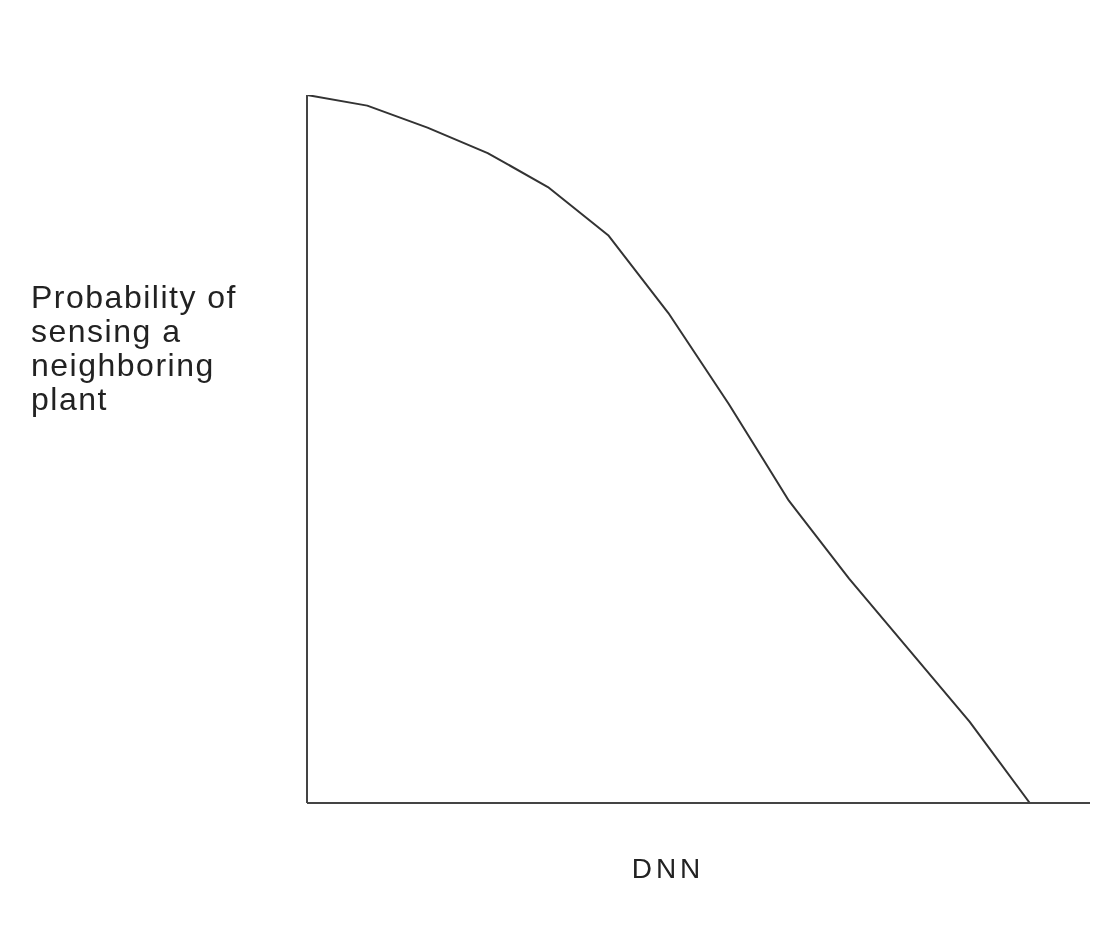 The width and height of the screenshot is (1095, 939). Describe the element at coordinates (668, 869) in the screenshot. I see `x-axis-title: DNN` at that location.